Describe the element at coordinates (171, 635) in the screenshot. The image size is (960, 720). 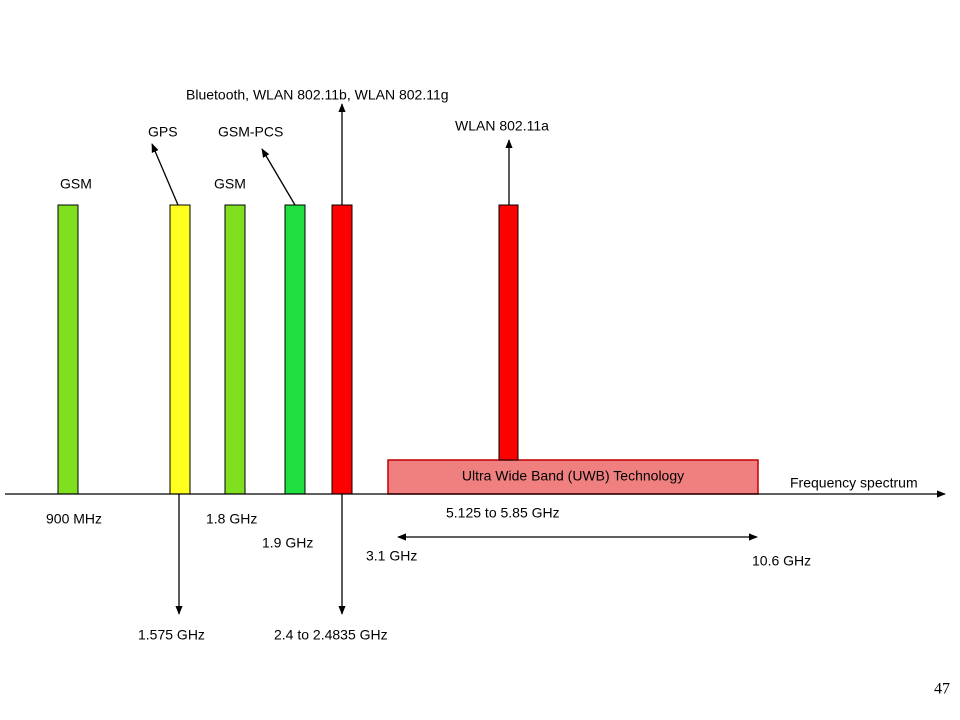
I see `band-frequency: 1.575 GHz` at that location.